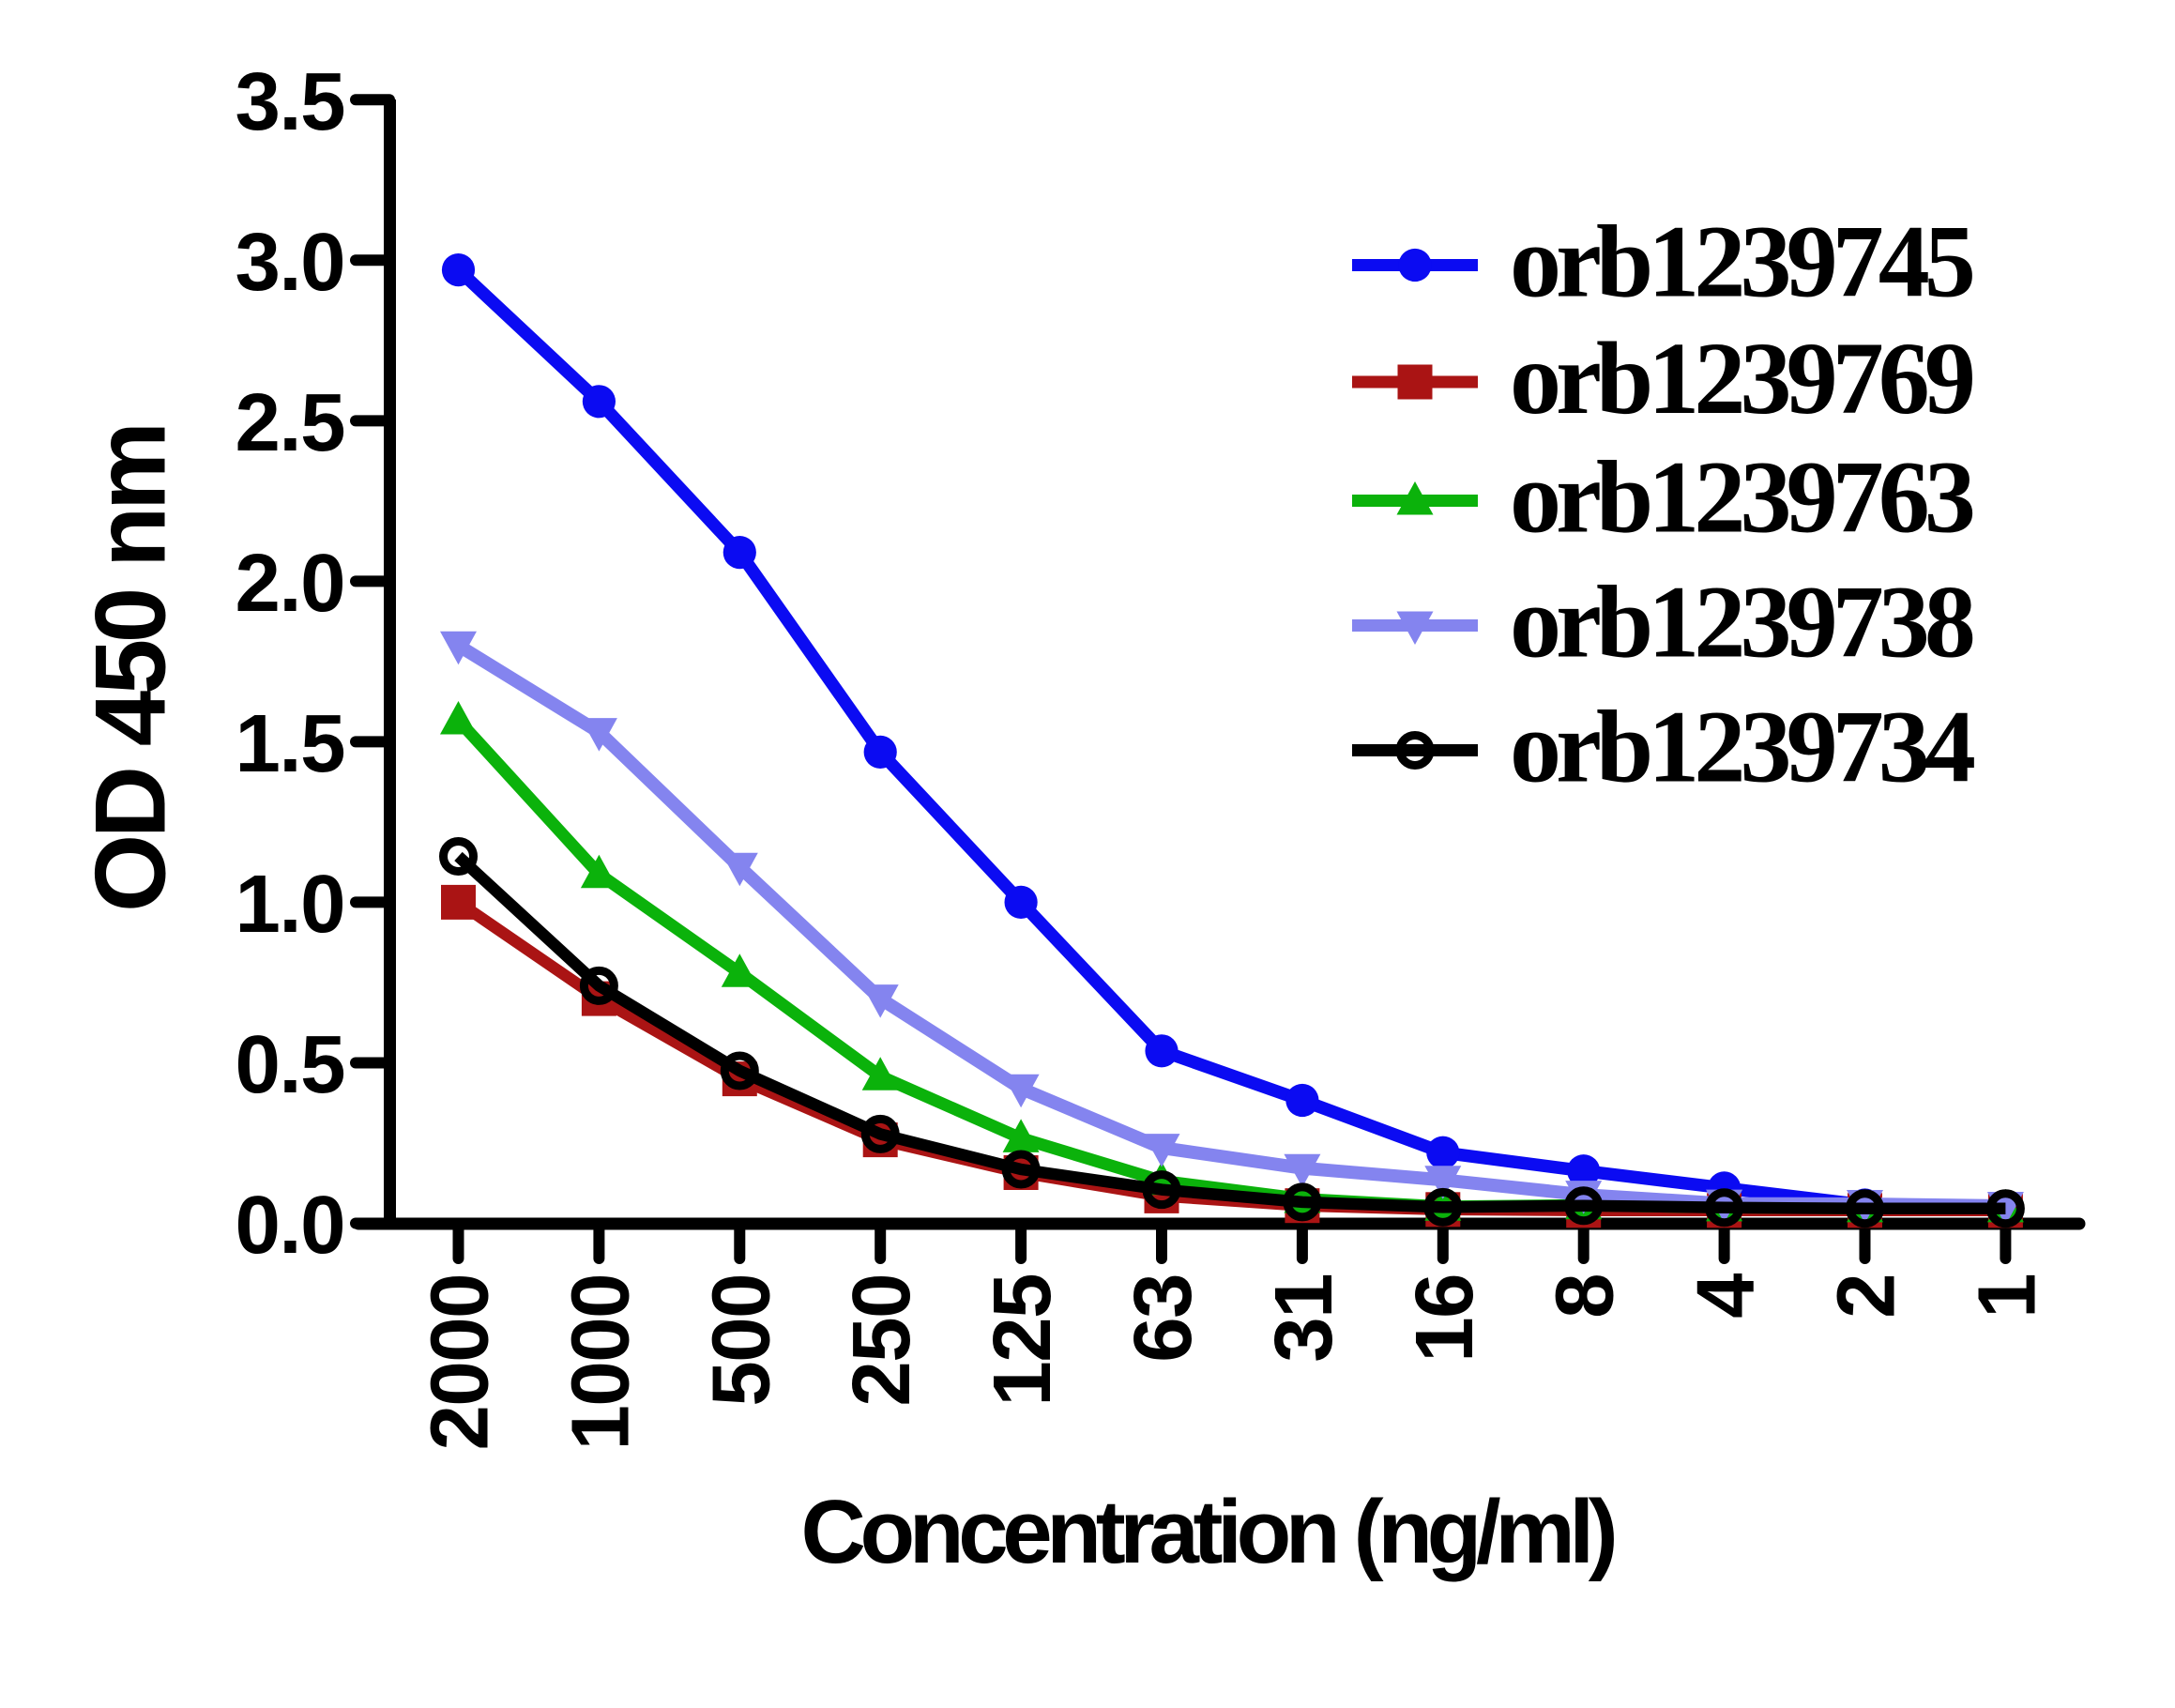 The width and height of the screenshot is (2175, 1708). I want to click on svg-text: 2000, so click(460, 1362).